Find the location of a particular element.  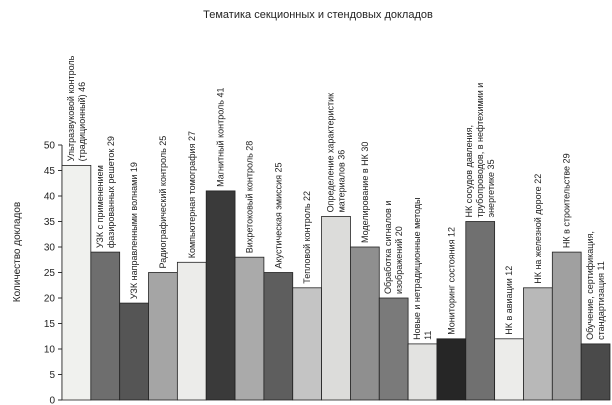

bar-label: НК в строительстве 29 is located at coordinates (567, 200).